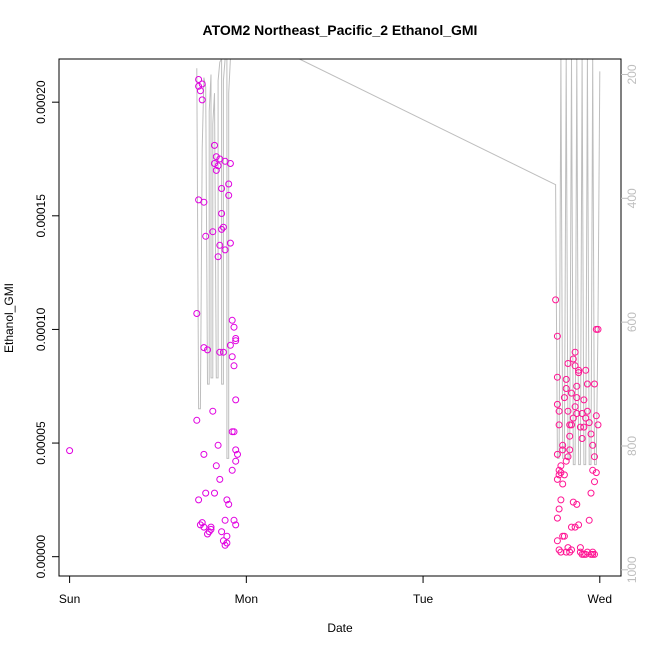 The width and height of the screenshot is (650, 650). Describe the element at coordinates (41, 102) in the screenshot. I see `y-tick-label: 0.00020` at that location.